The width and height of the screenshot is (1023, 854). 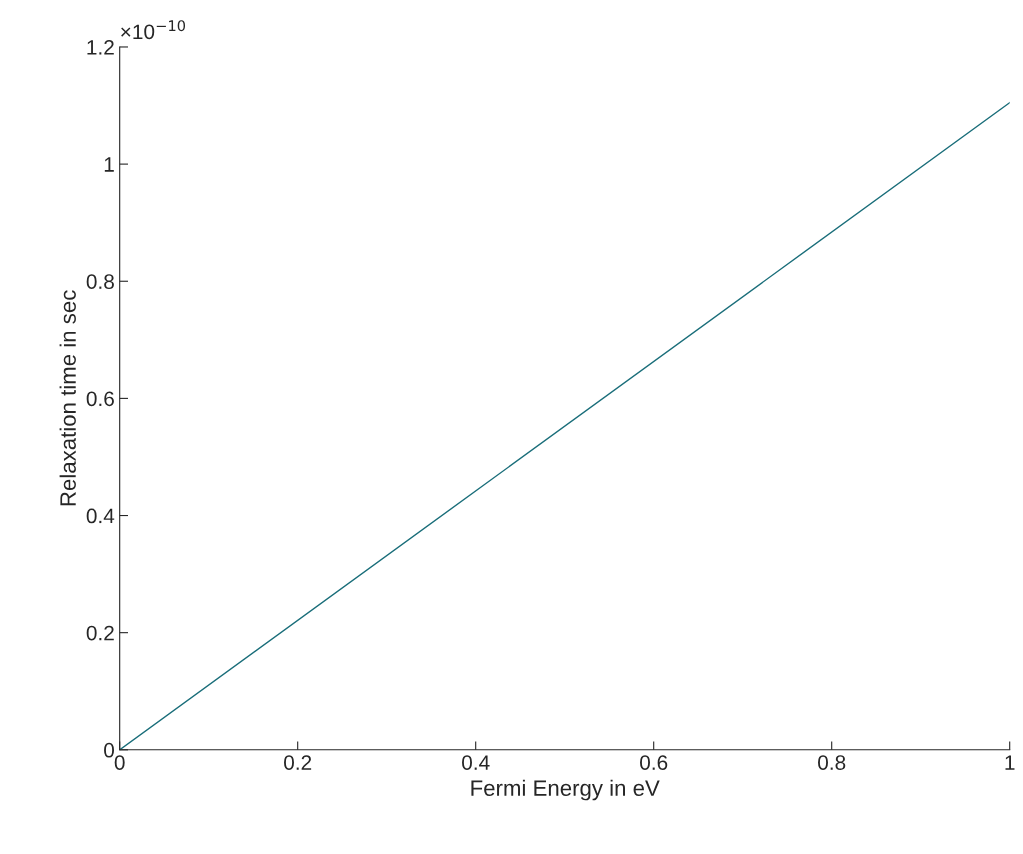 I want to click on y-axis-title: Relaxation time in sec, so click(x=67, y=398).